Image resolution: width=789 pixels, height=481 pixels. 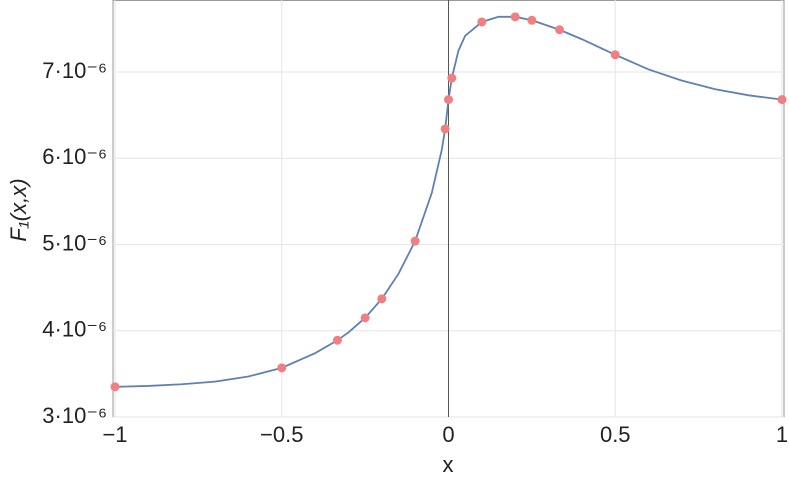 I want to click on x-tick-label: −0.5, so click(x=281, y=434).